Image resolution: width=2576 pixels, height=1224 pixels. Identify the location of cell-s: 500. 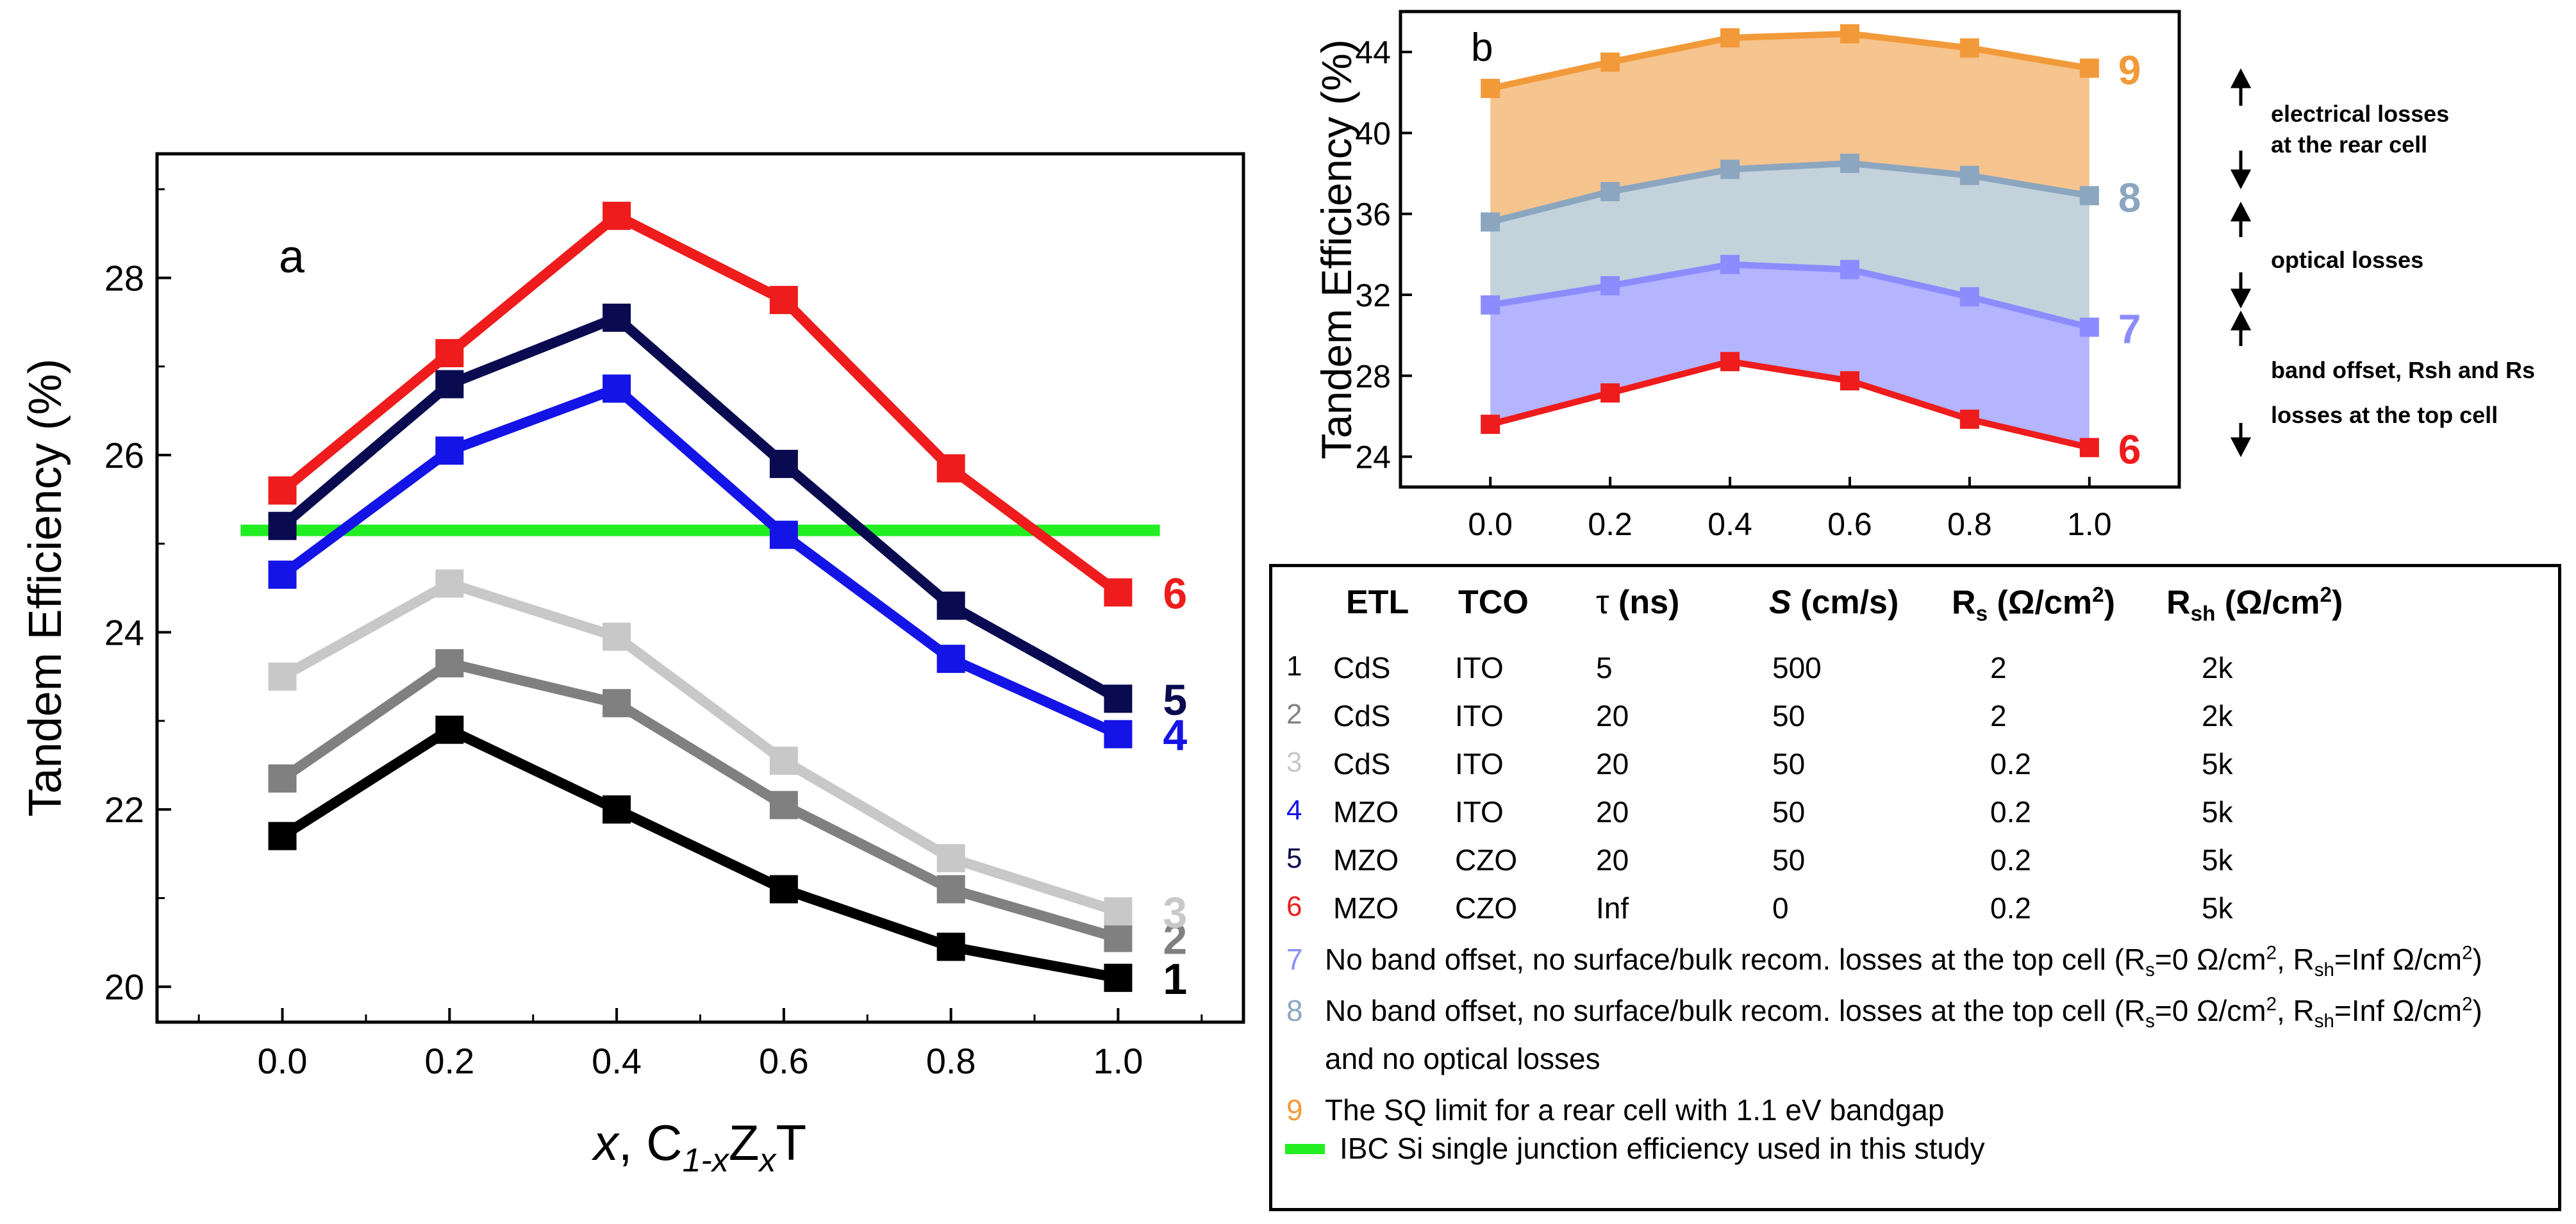
(1797, 668).